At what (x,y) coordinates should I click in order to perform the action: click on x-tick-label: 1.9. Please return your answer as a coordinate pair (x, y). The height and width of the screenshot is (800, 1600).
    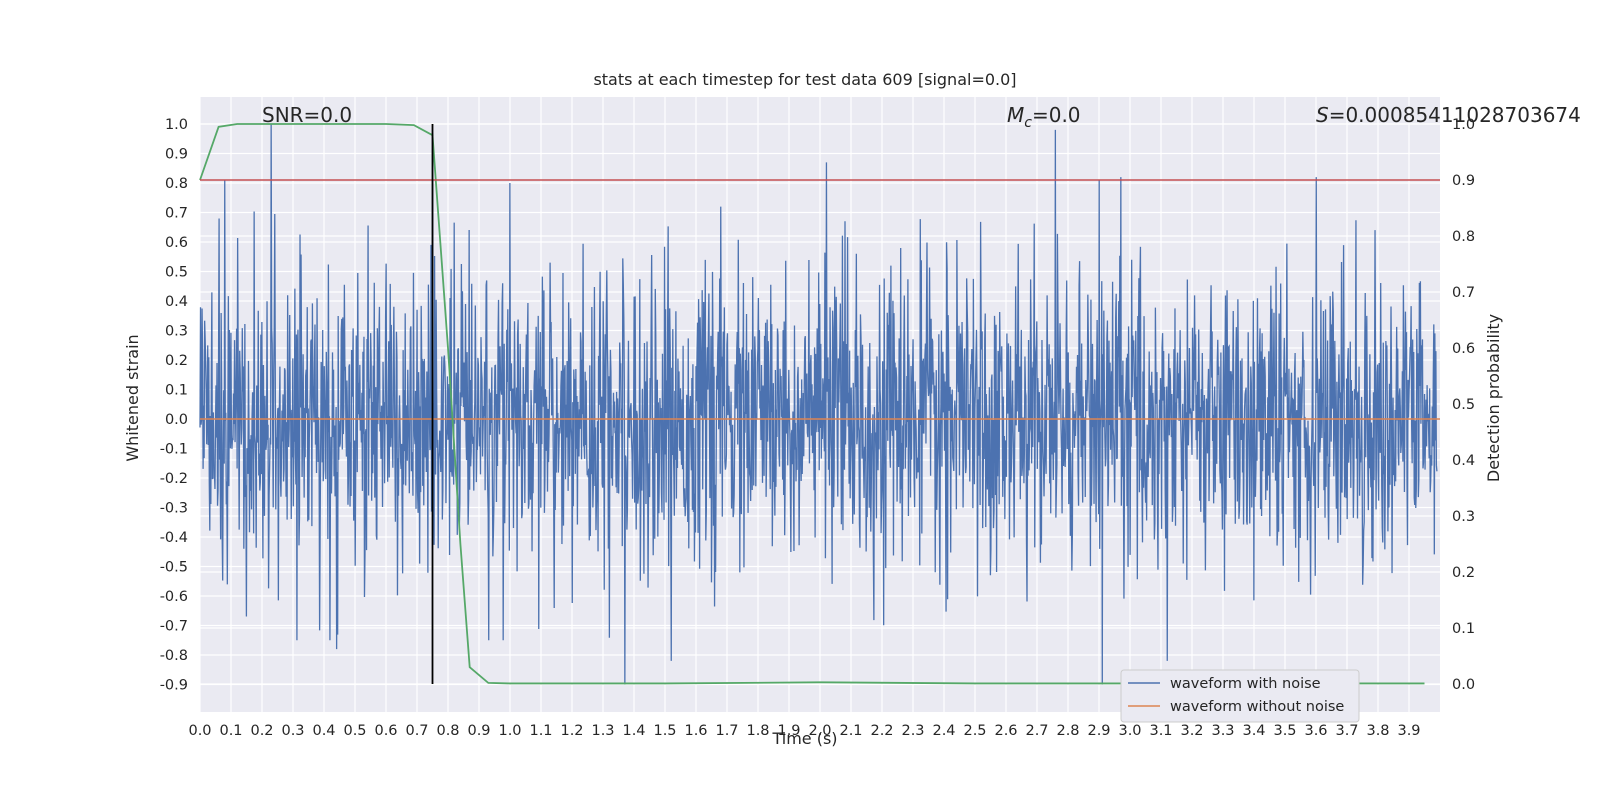
    Looking at the image, I should click on (788, 731).